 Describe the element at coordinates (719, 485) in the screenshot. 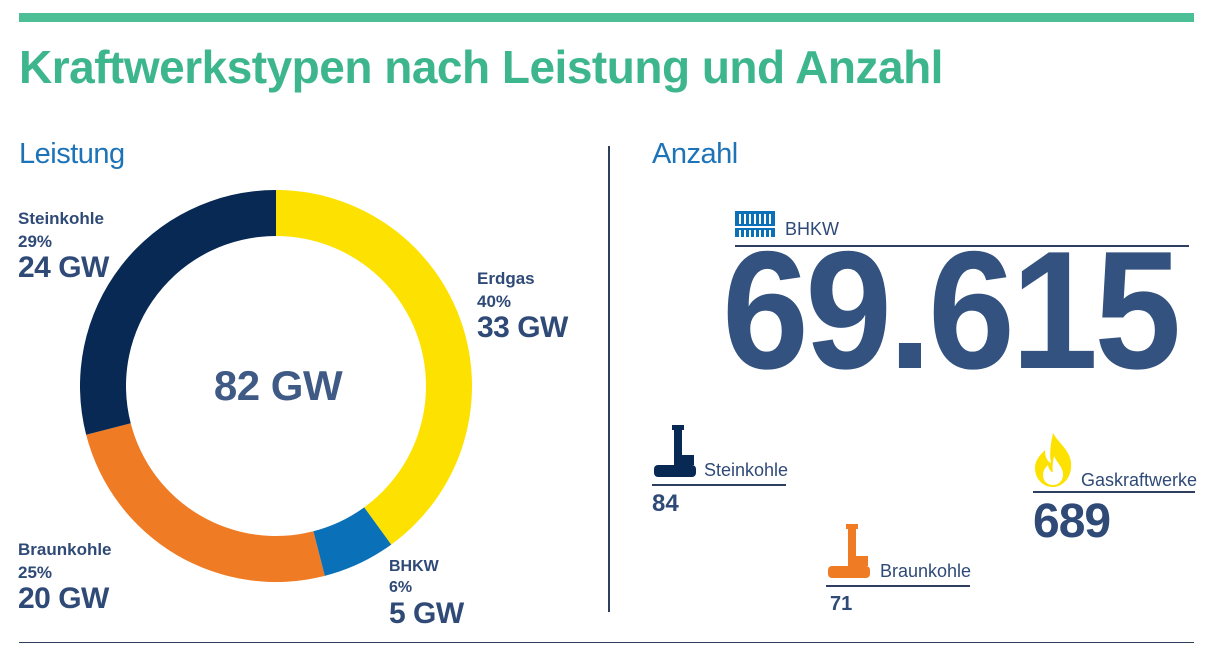

I see `steinkohle-rule` at that location.